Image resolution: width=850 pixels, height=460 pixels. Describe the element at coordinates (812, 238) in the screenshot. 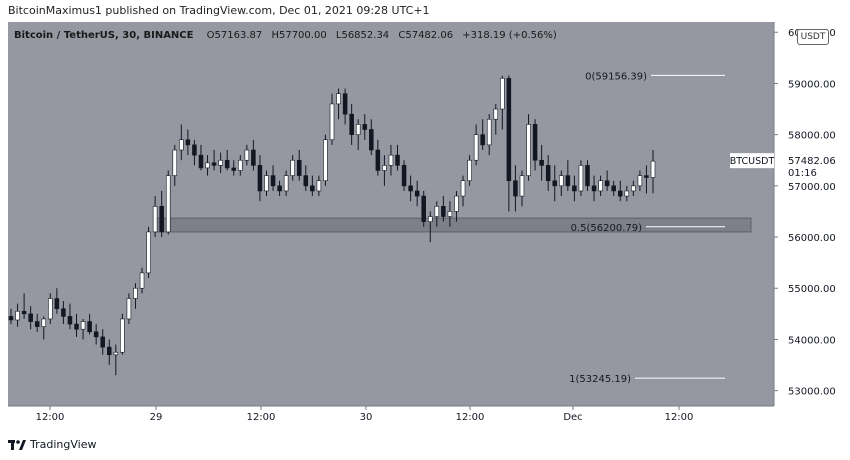

I see `y-tick-label: 56000.00` at that location.